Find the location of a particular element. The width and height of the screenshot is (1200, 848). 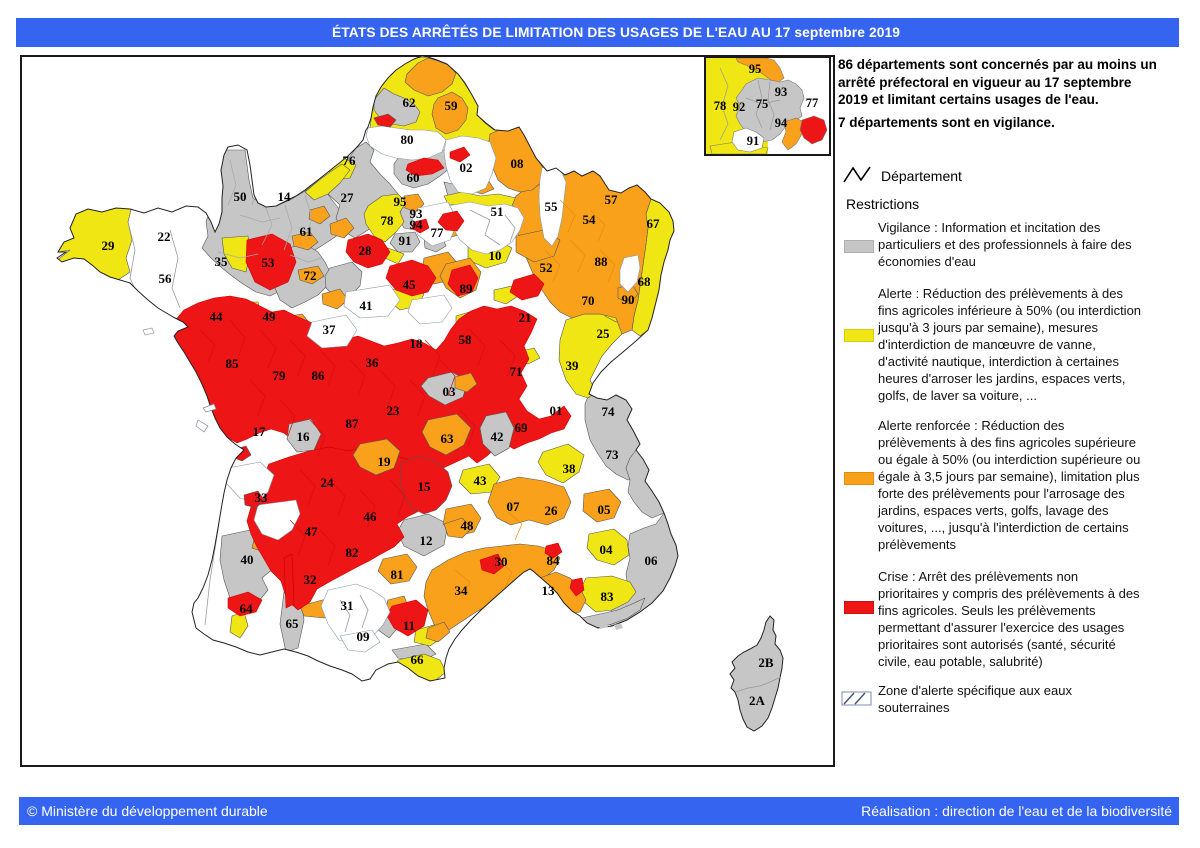

svg-text: 52 is located at coordinates (546, 267).